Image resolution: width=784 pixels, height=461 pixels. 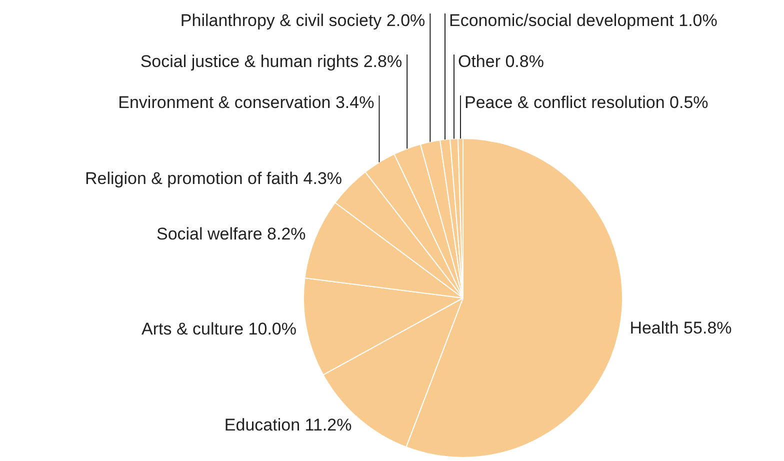 I want to click on slice-label: Peace & conflict resolution 0.5%, so click(x=586, y=102).